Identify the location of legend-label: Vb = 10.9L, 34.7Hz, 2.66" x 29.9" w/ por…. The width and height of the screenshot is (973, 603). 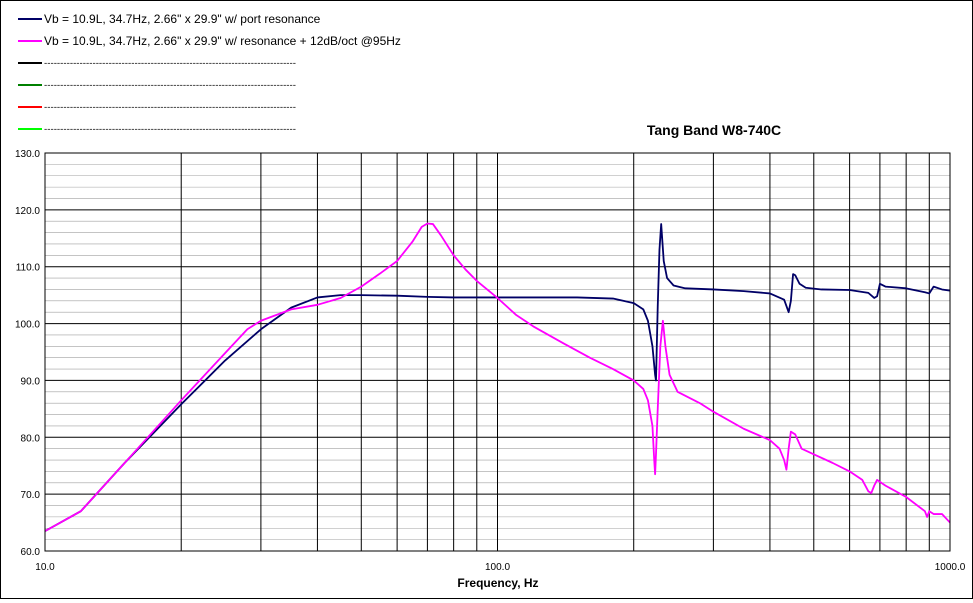
(182, 19).